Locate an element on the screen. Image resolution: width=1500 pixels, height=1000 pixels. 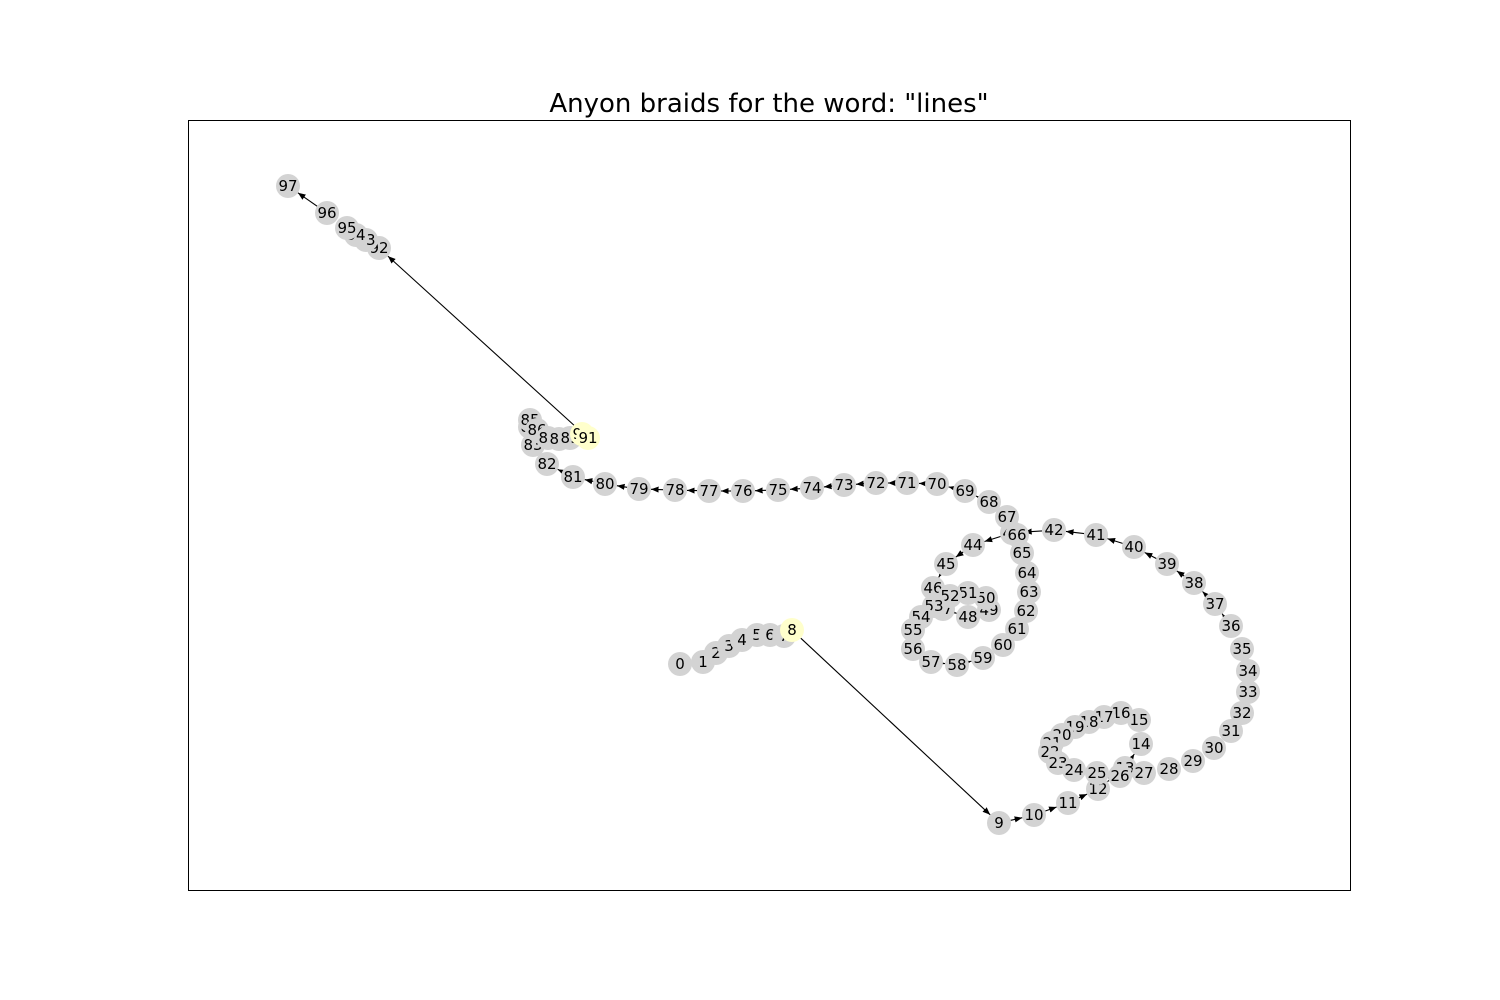
chart-title: Anyon braids for the word: "lines" is located at coordinates (768, 104).